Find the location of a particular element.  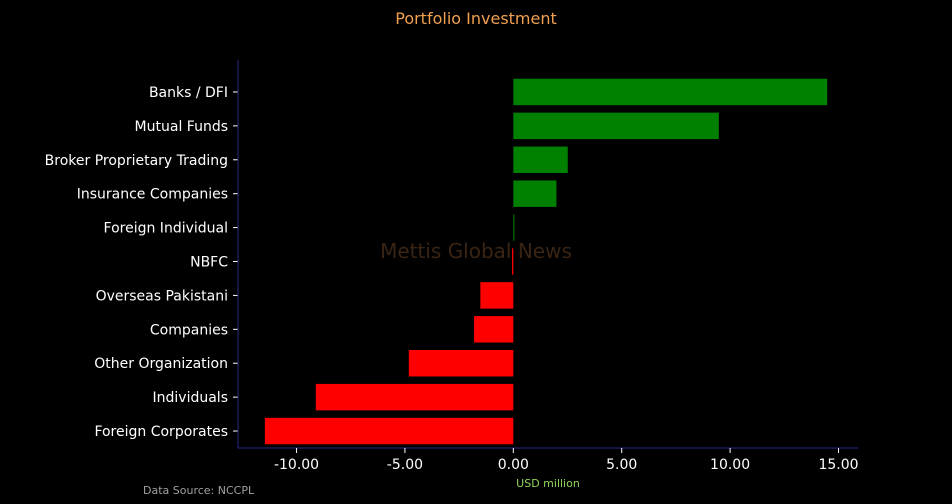

bar-insurance-companies is located at coordinates (535, 193).